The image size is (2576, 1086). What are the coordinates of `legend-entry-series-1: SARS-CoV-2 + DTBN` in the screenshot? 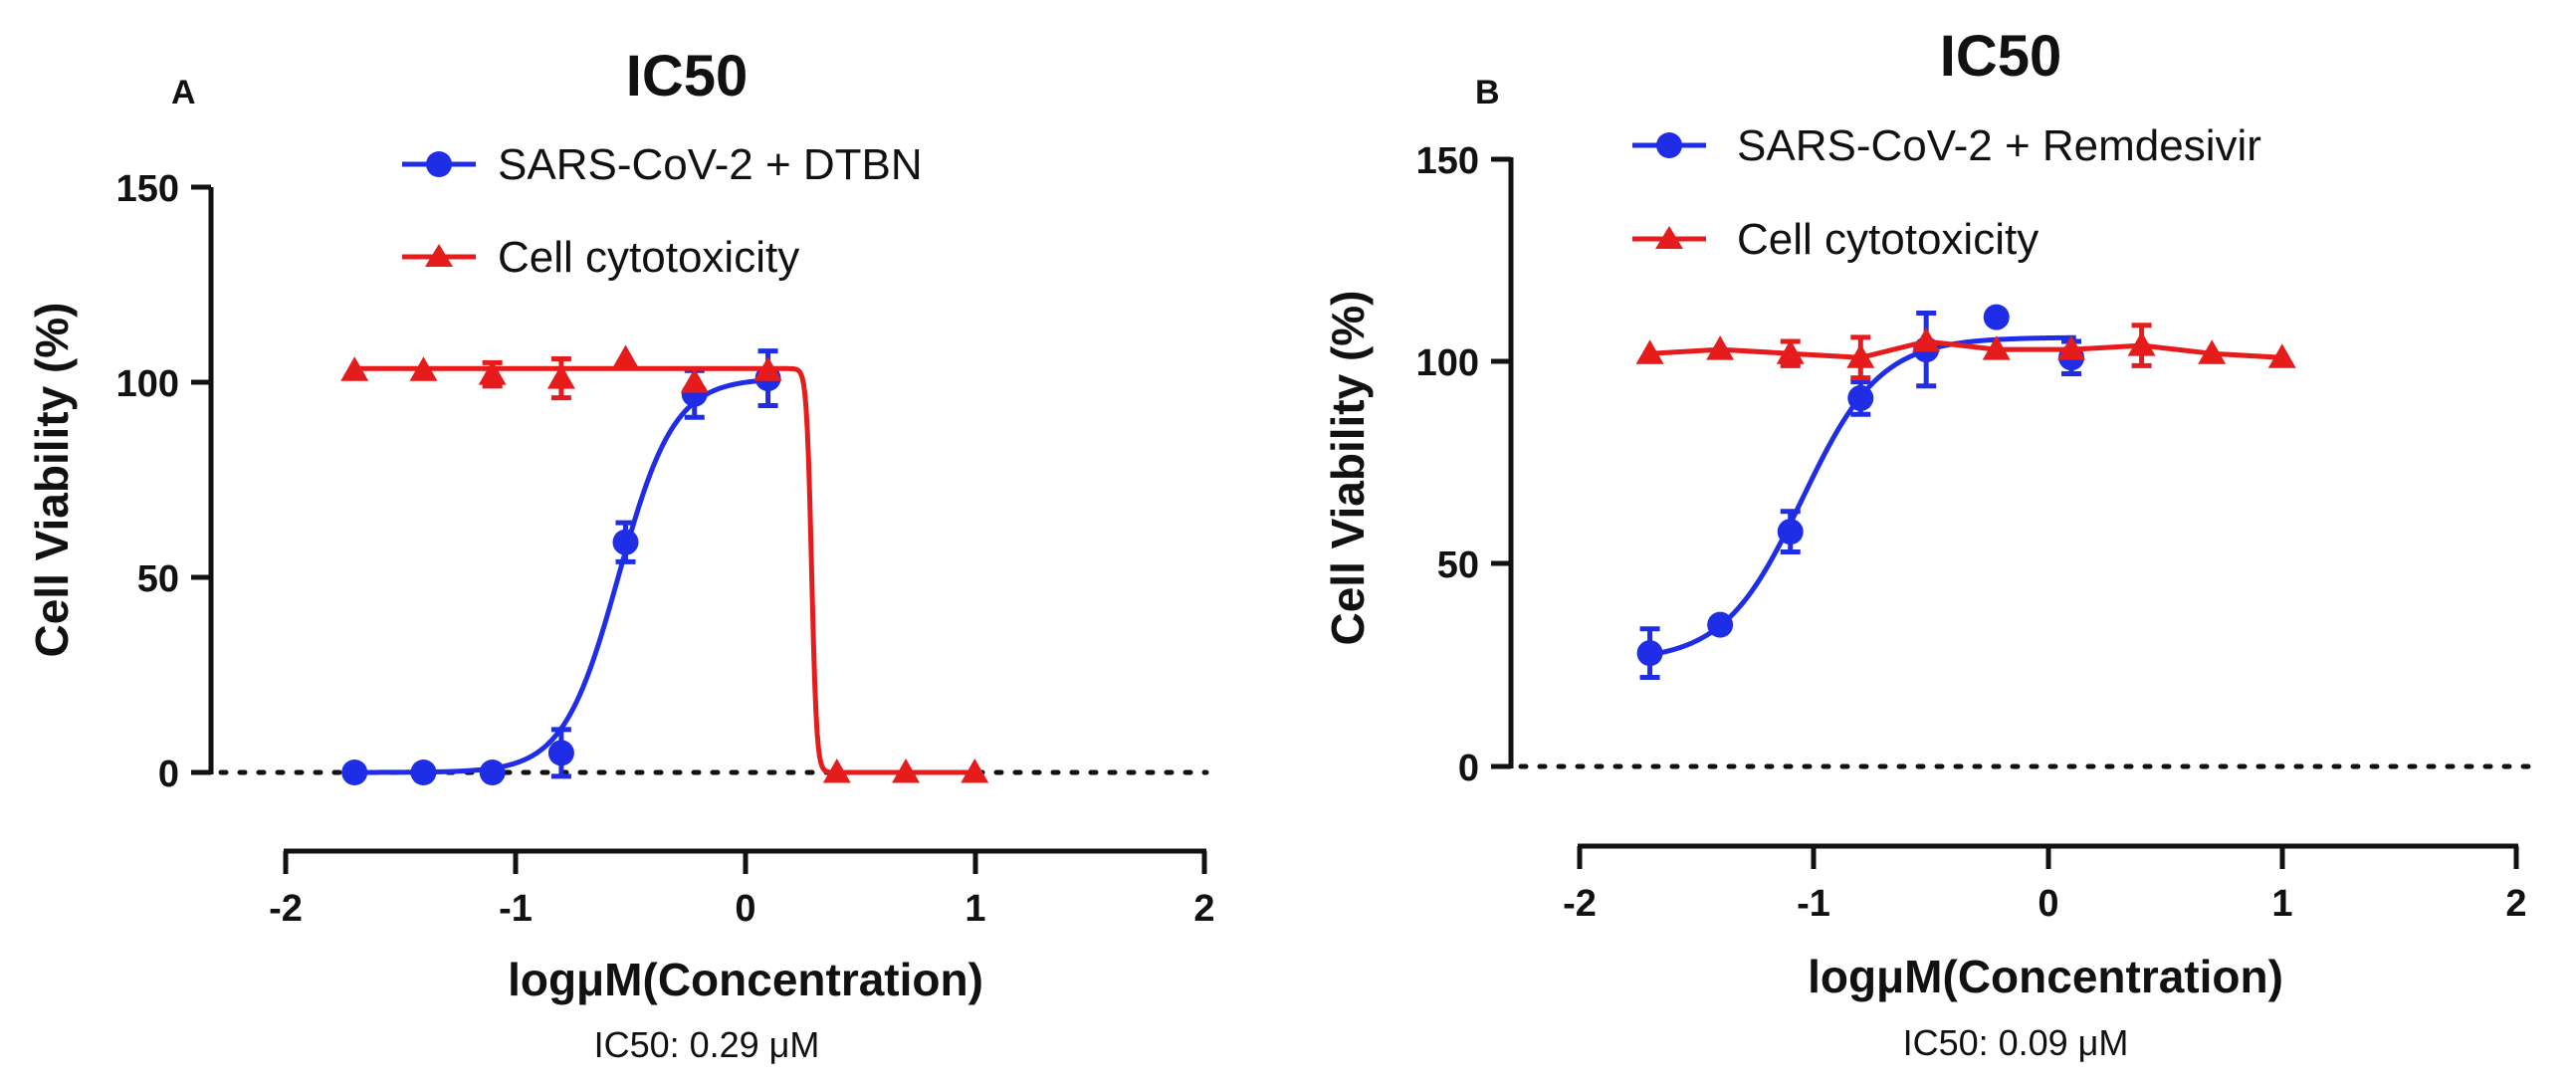 It's located at (662, 164).